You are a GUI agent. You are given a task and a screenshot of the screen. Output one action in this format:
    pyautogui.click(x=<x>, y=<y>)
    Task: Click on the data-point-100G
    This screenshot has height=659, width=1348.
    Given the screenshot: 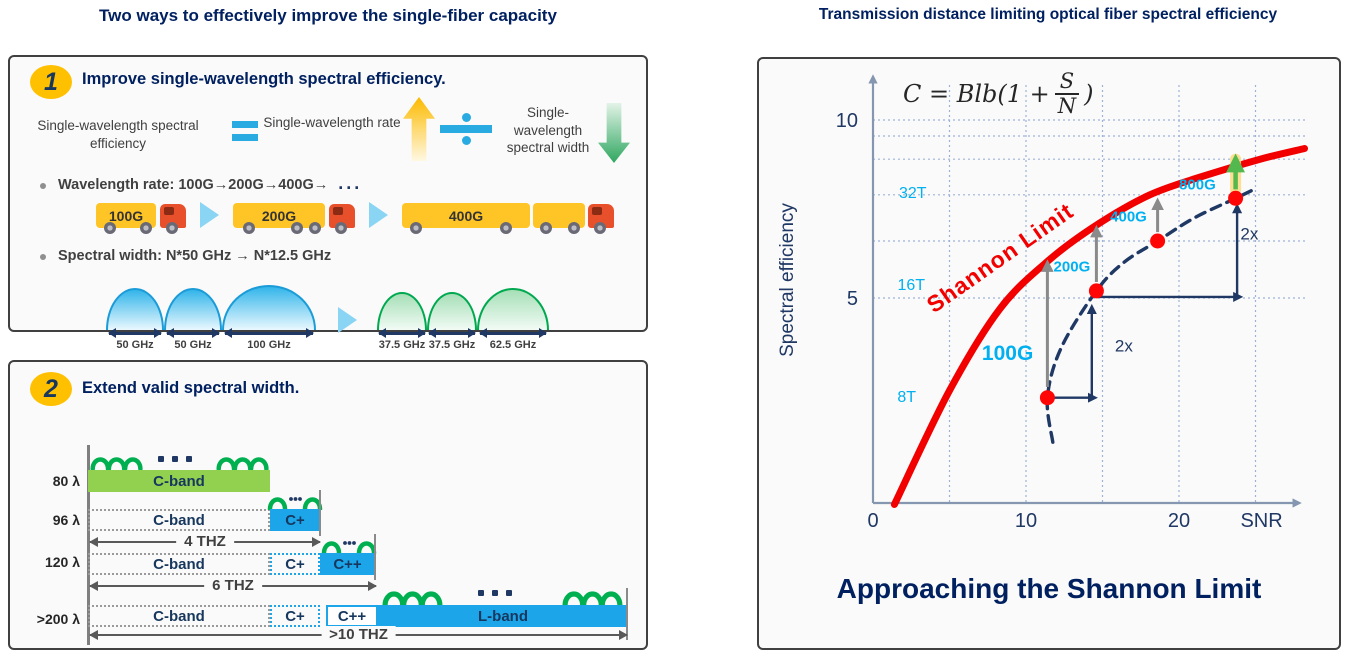 What is the action you would take?
    pyautogui.click(x=1047, y=398)
    